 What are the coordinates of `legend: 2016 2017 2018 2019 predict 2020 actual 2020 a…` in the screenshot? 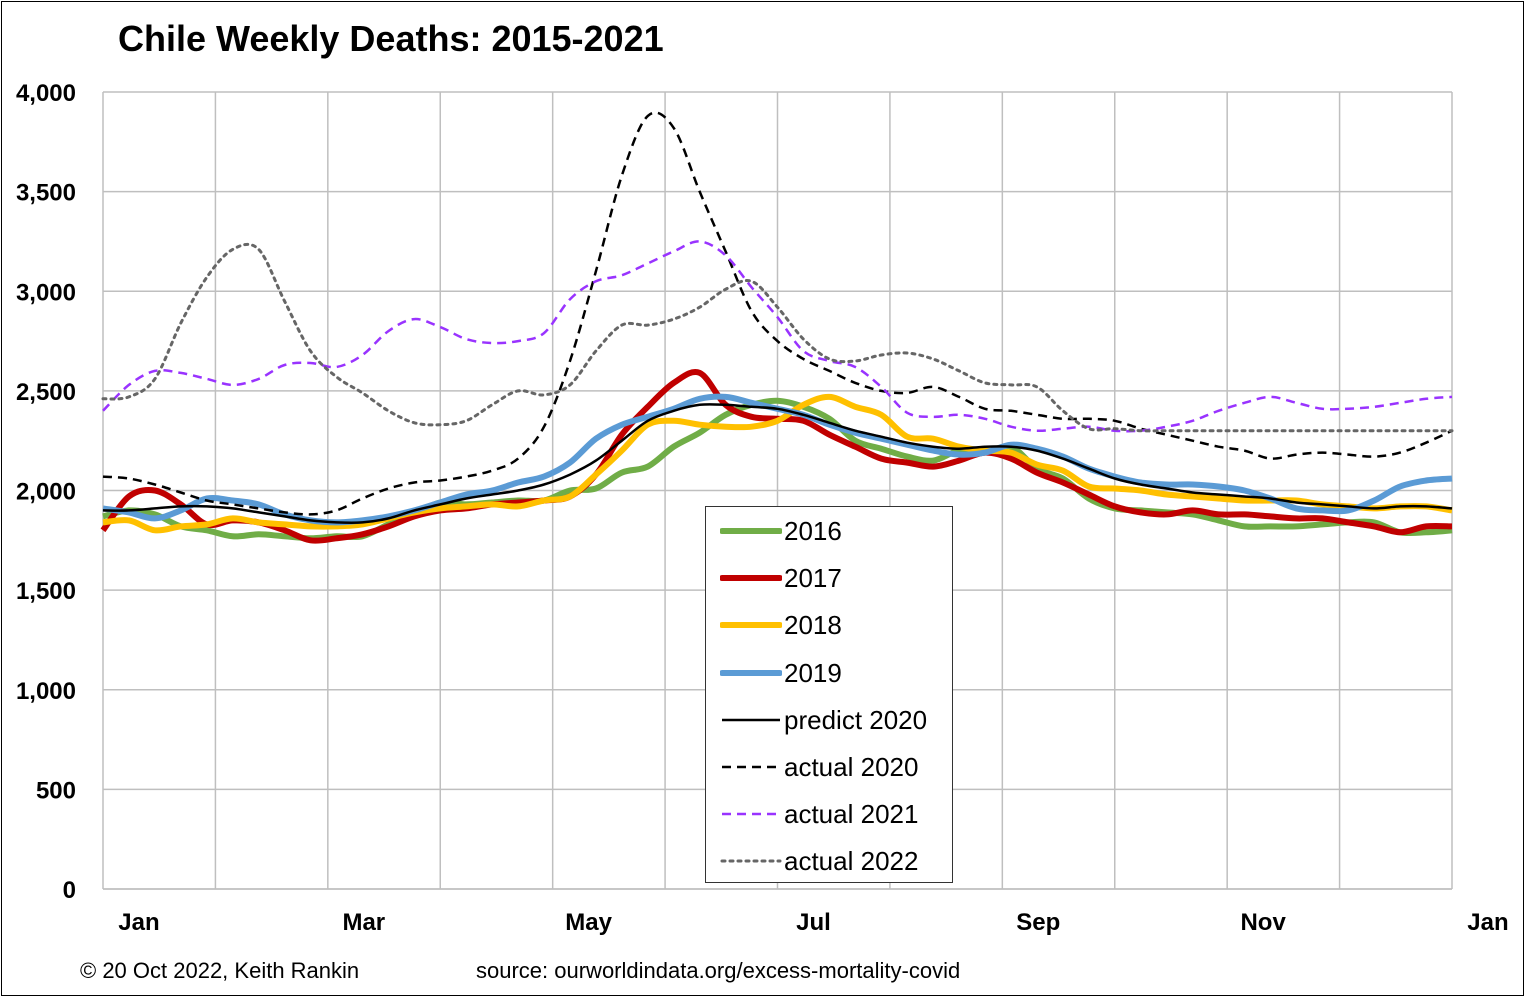 It's located at (829, 694).